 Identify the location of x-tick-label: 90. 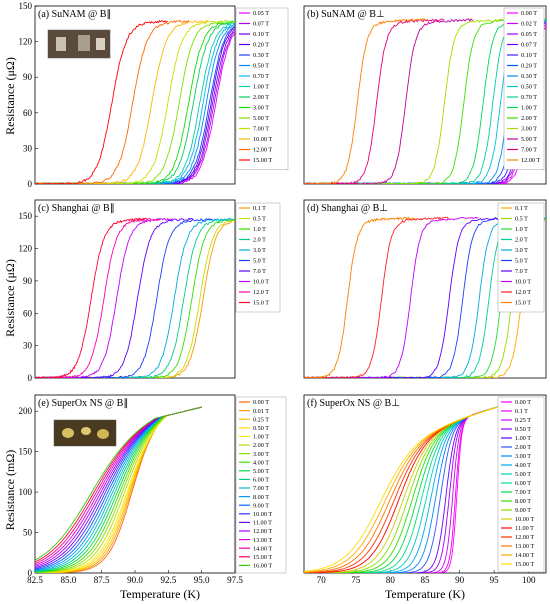
(460, 580).